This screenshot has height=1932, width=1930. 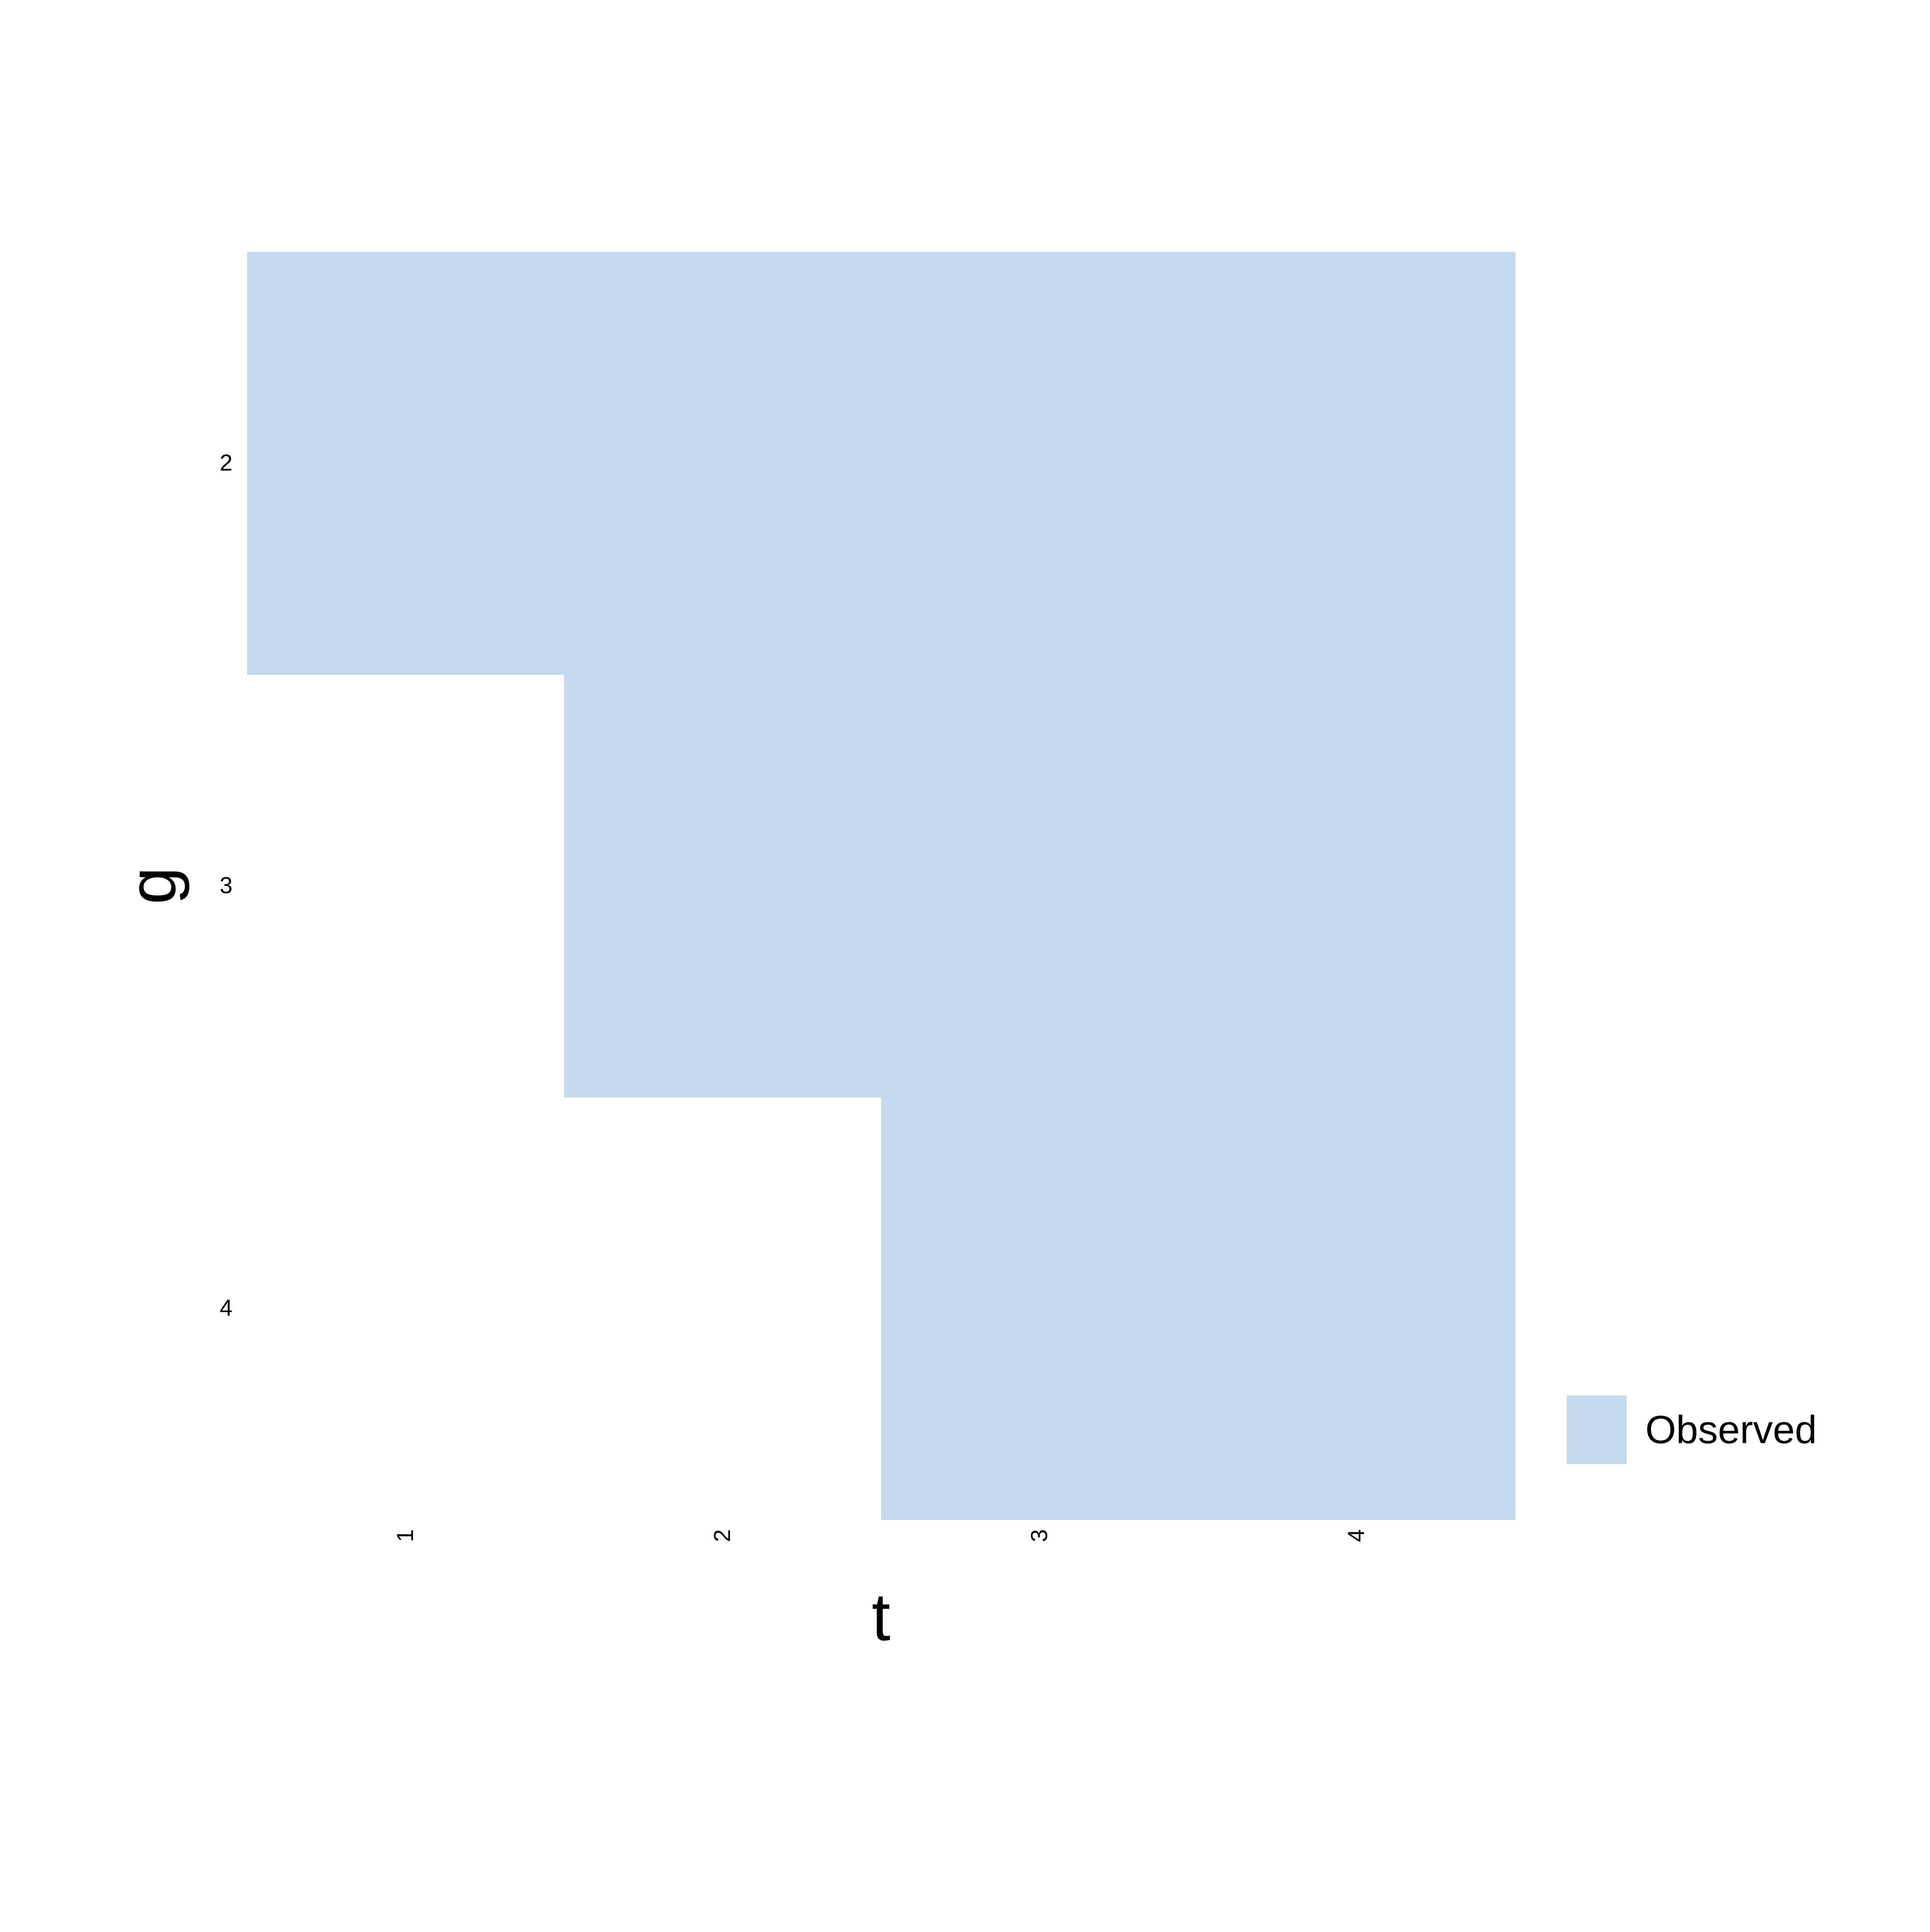 What do you see at coordinates (722, 1536) in the screenshot?
I see `x-tick-label: 2` at bounding box center [722, 1536].